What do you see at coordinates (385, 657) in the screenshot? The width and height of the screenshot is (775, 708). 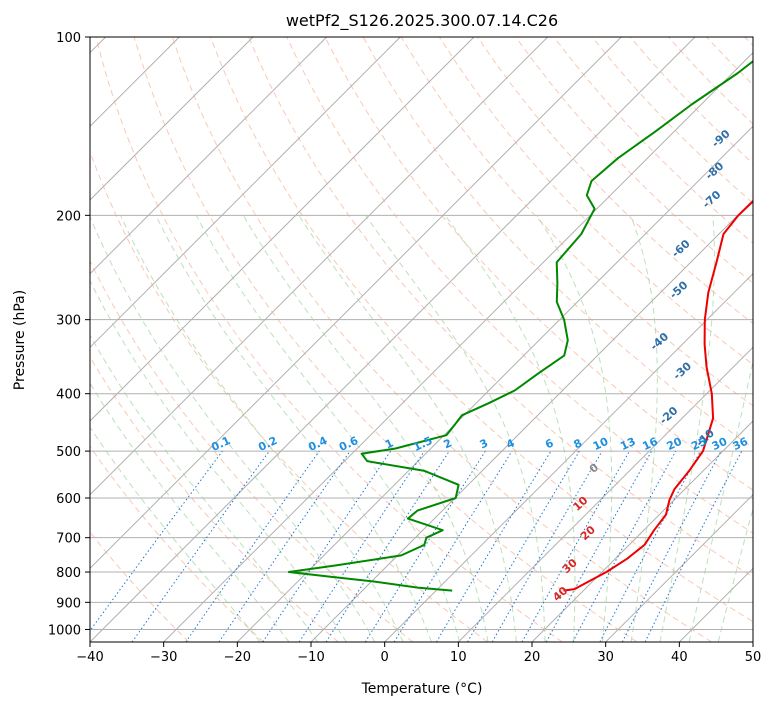 I see `x-tick-label: 0` at bounding box center [385, 657].